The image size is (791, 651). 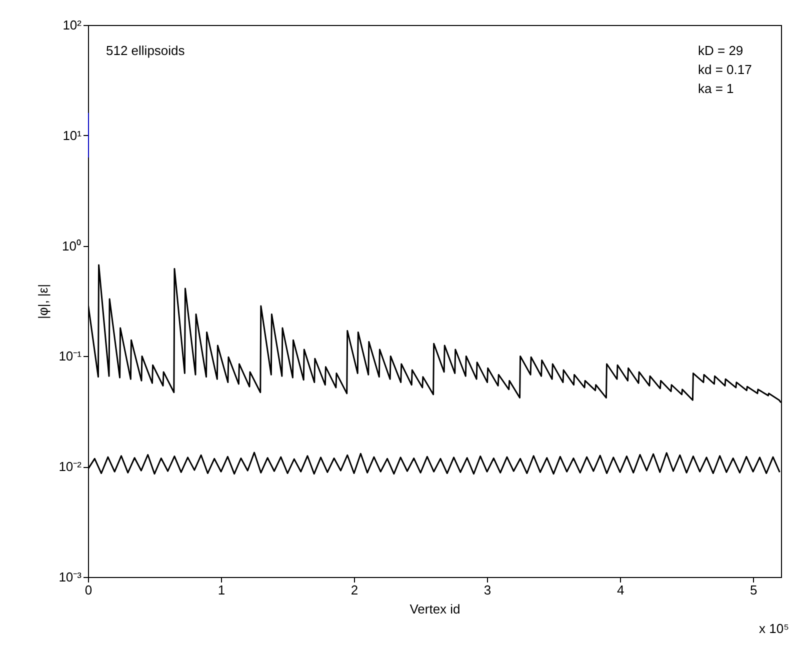 What do you see at coordinates (70, 577) in the screenshot?
I see `y-tick-label: 10⁻³` at bounding box center [70, 577].